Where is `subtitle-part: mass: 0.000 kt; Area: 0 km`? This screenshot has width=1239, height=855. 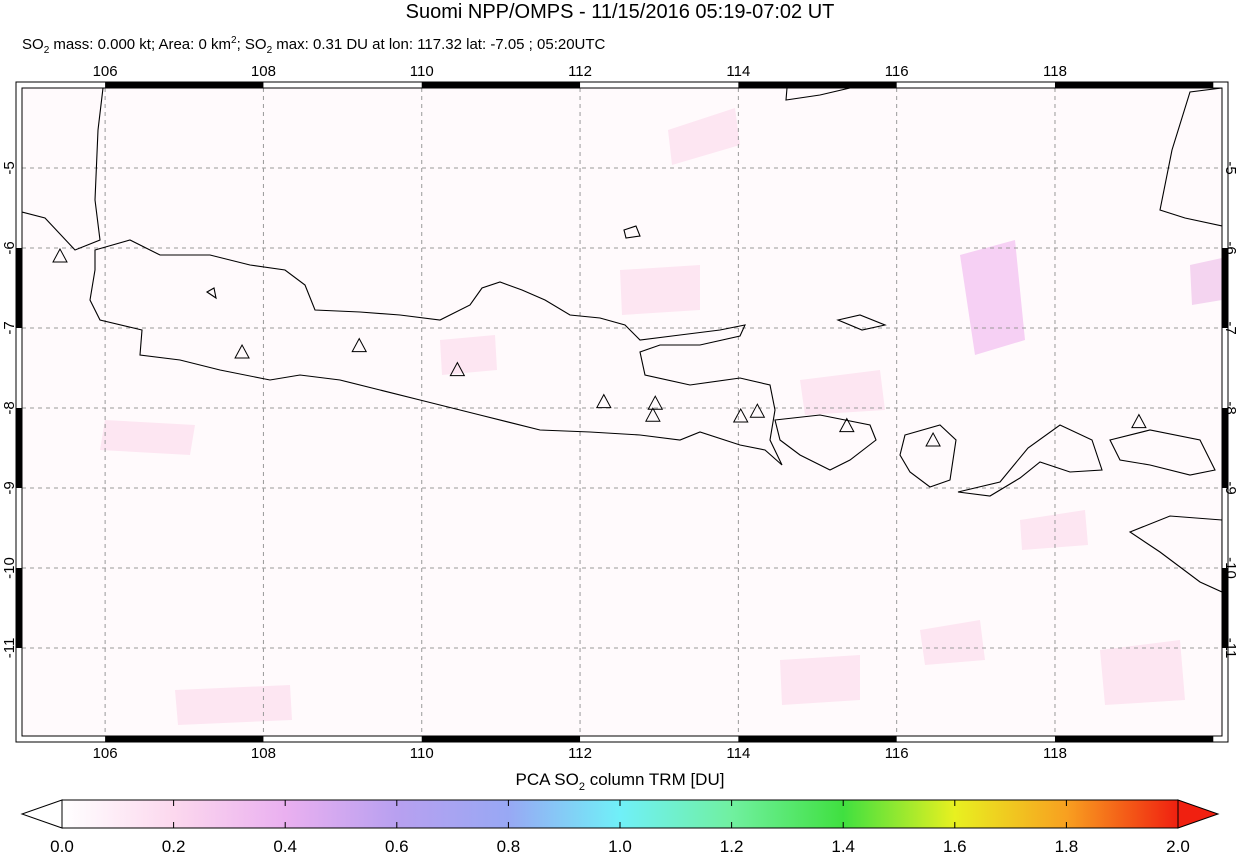 subtitle-part: mass: 0.000 kt; Area: 0 km is located at coordinates (140, 44).